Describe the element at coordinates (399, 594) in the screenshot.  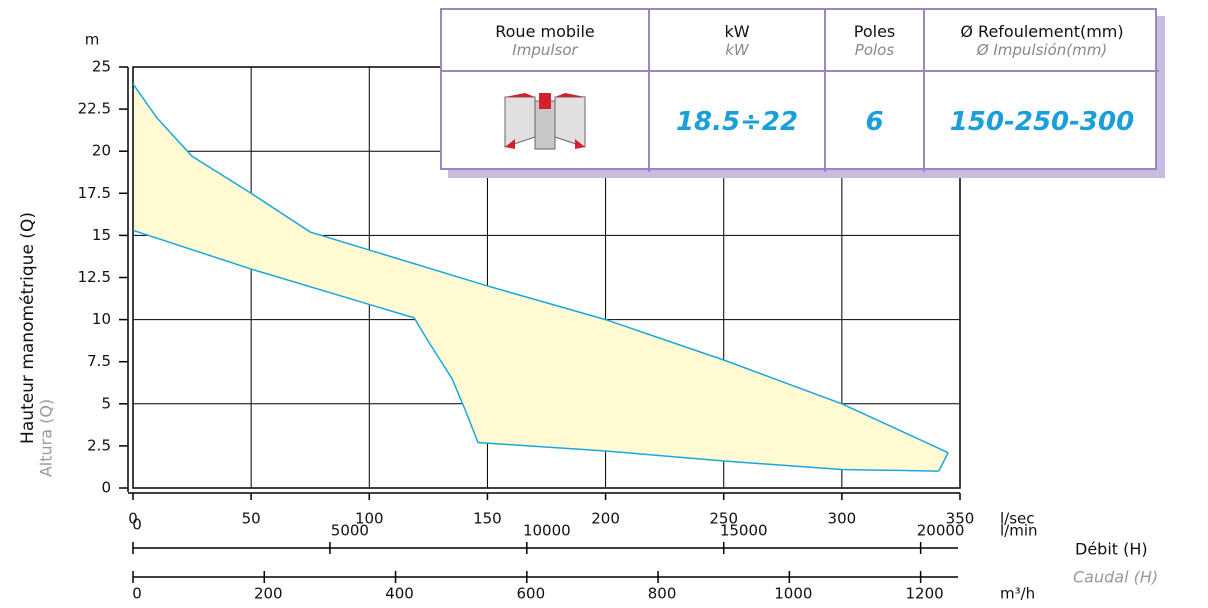
I see `secondary-tick-label: 400` at that location.